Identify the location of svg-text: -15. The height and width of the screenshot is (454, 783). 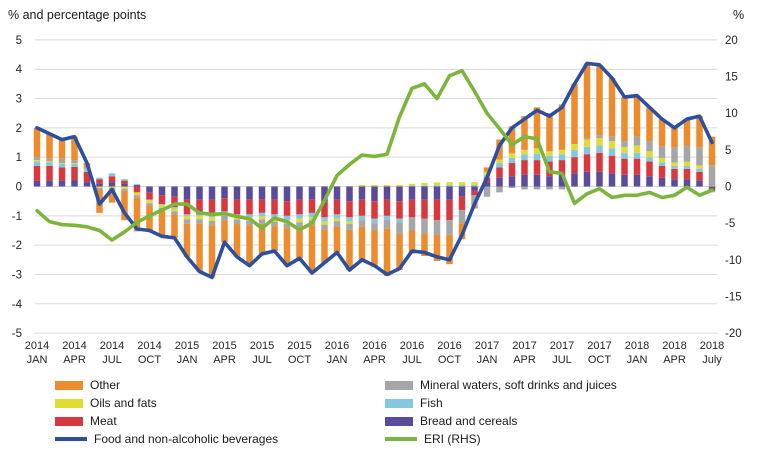
(733, 297).